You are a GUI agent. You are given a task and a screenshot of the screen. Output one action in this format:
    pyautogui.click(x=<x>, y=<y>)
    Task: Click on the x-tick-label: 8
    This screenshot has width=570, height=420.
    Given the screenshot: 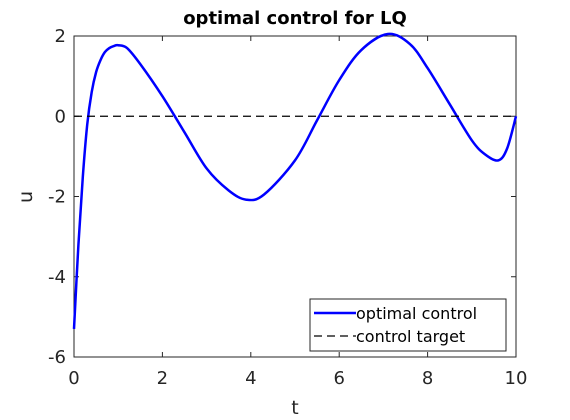 What is the action you would take?
    pyautogui.click(x=427, y=378)
    